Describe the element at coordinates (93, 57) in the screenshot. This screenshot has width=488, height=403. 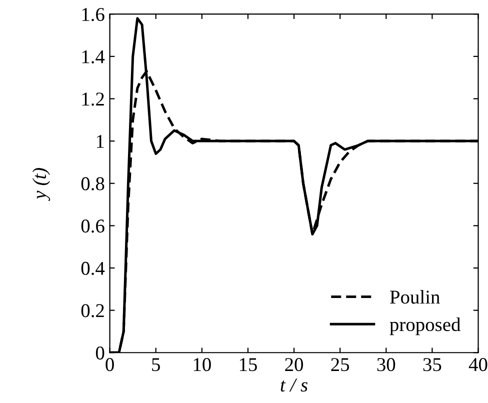
I see `y-tick-label: 1.4` at that location.